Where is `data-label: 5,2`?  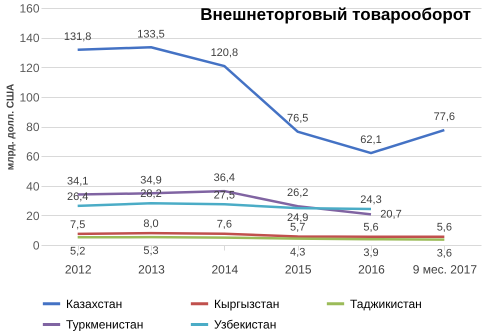
data-label: 5,2 is located at coordinates (78, 251).